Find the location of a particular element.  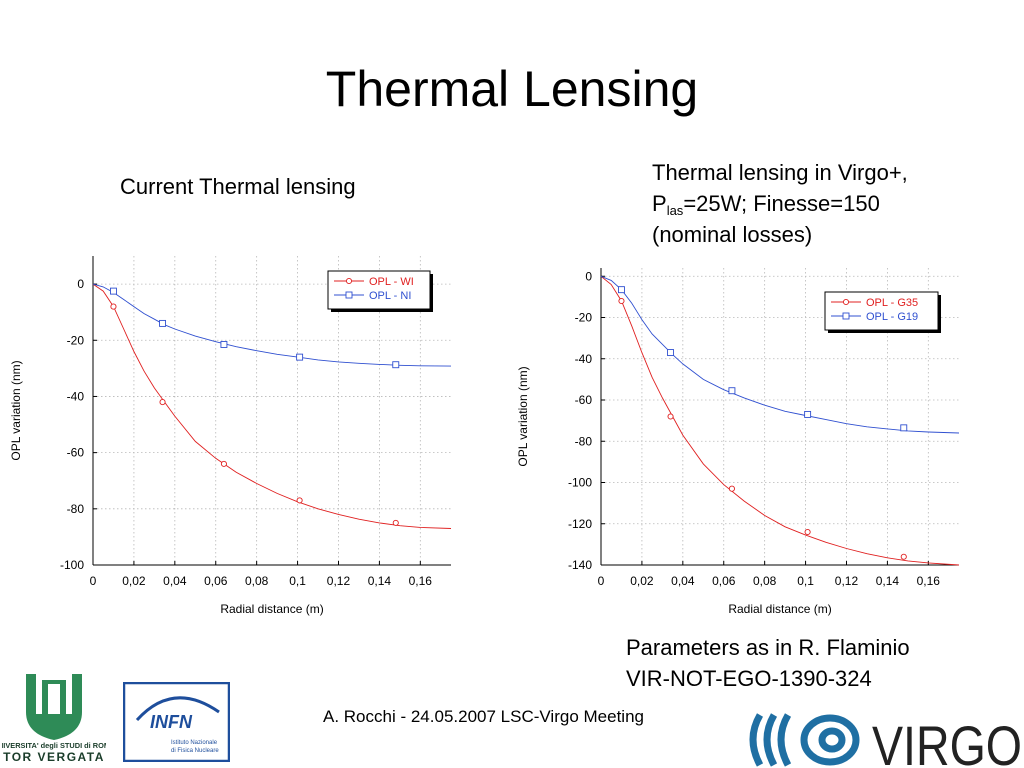

legend: OPL - G35 OPL - G19 is located at coordinates (882, 312).